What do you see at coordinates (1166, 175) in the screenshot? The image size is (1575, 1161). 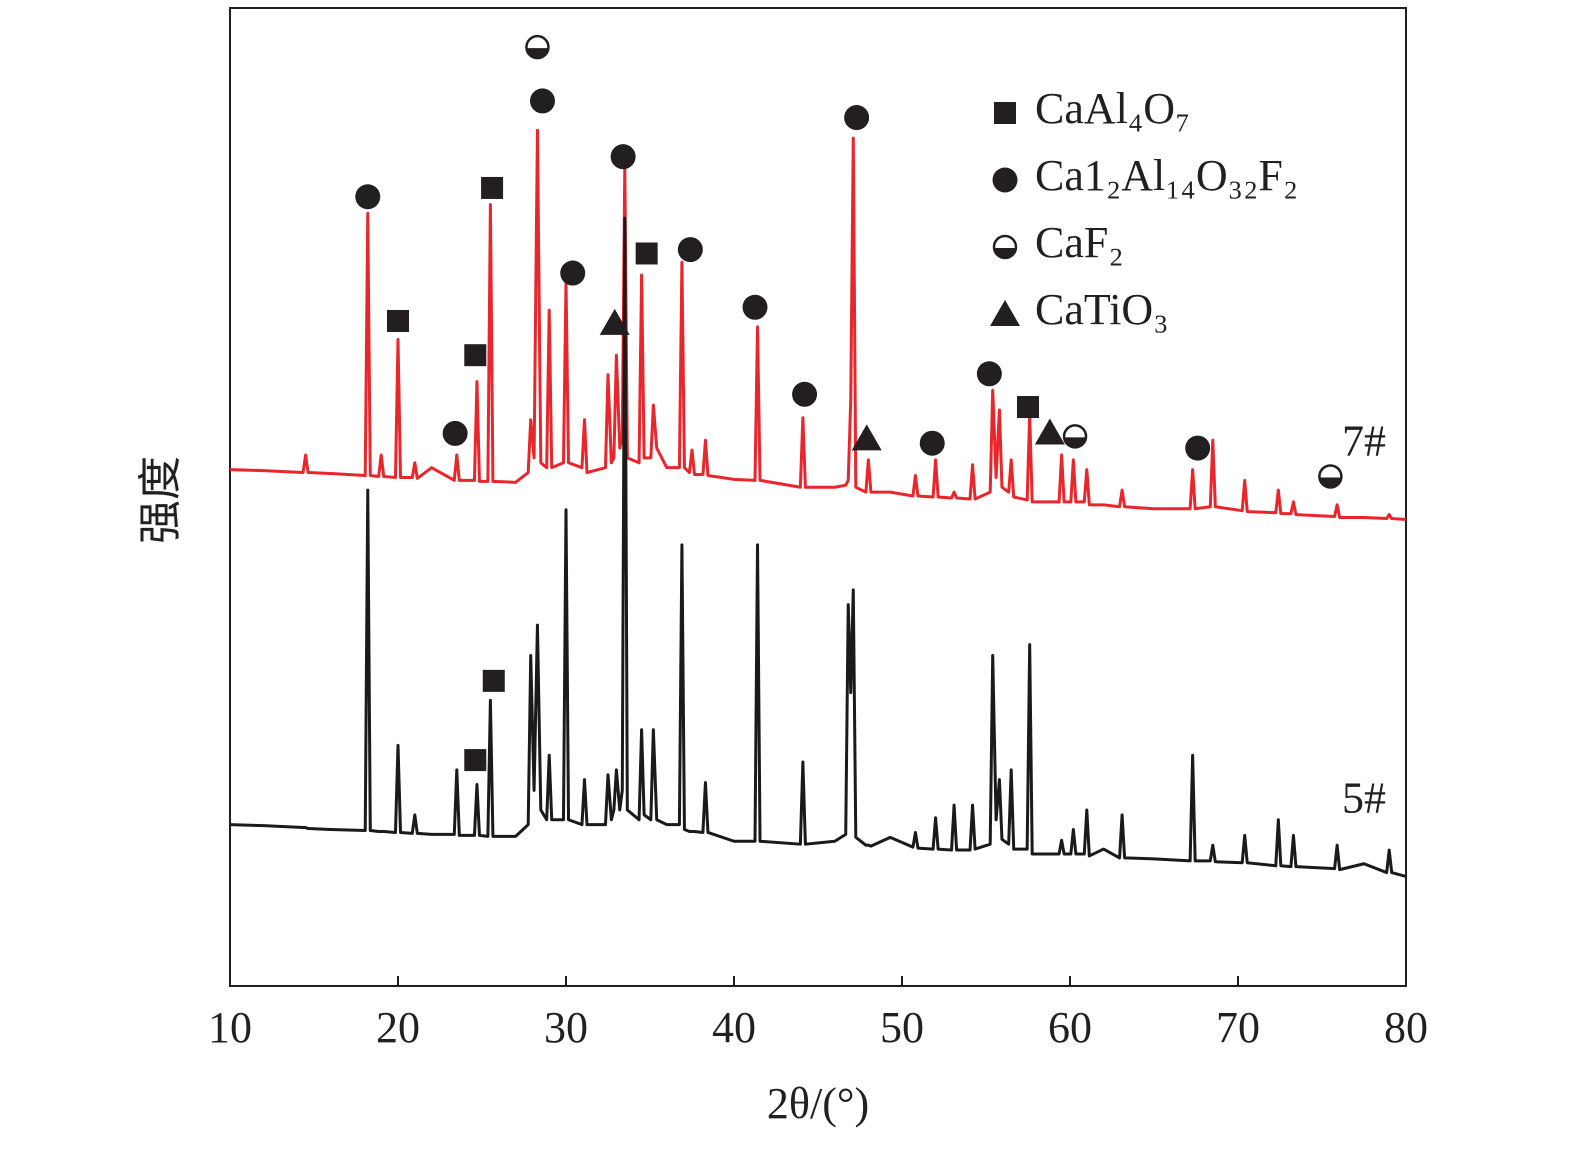 I see `legend-label: Ca1₂Al₁₄O₃₂F₂` at bounding box center [1166, 175].